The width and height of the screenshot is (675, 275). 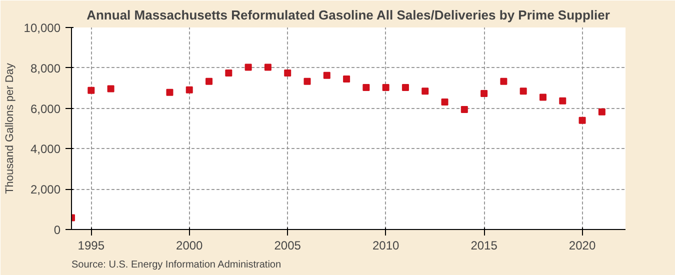 I want to click on y-tick-label: 10,000, so click(x=42, y=28).